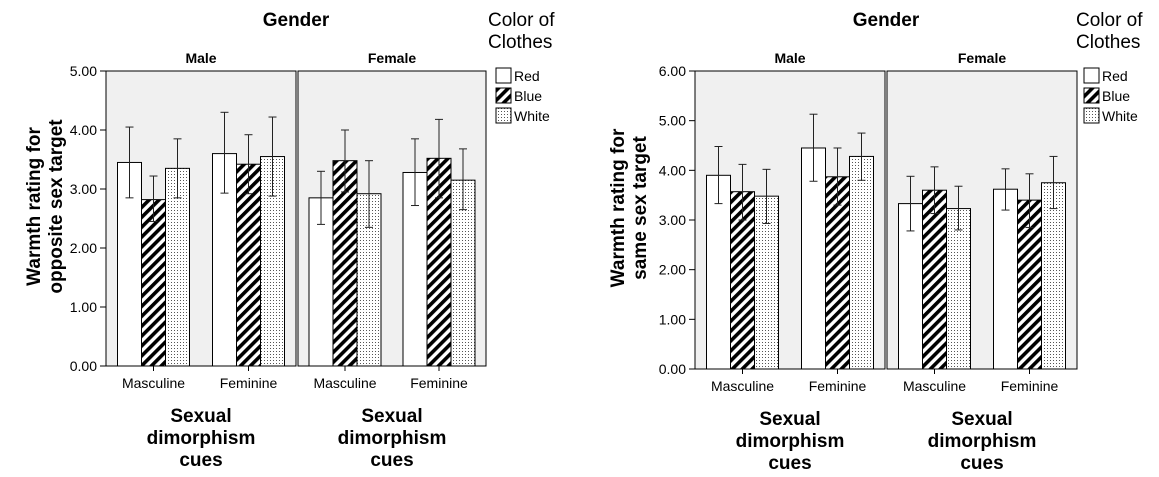 The height and width of the screenshot is (477, 1159). Describe the element at coordinates (629, 207) in the screenshot. I see `y-axis-label: Warmth rating forsame sex target` at that location.